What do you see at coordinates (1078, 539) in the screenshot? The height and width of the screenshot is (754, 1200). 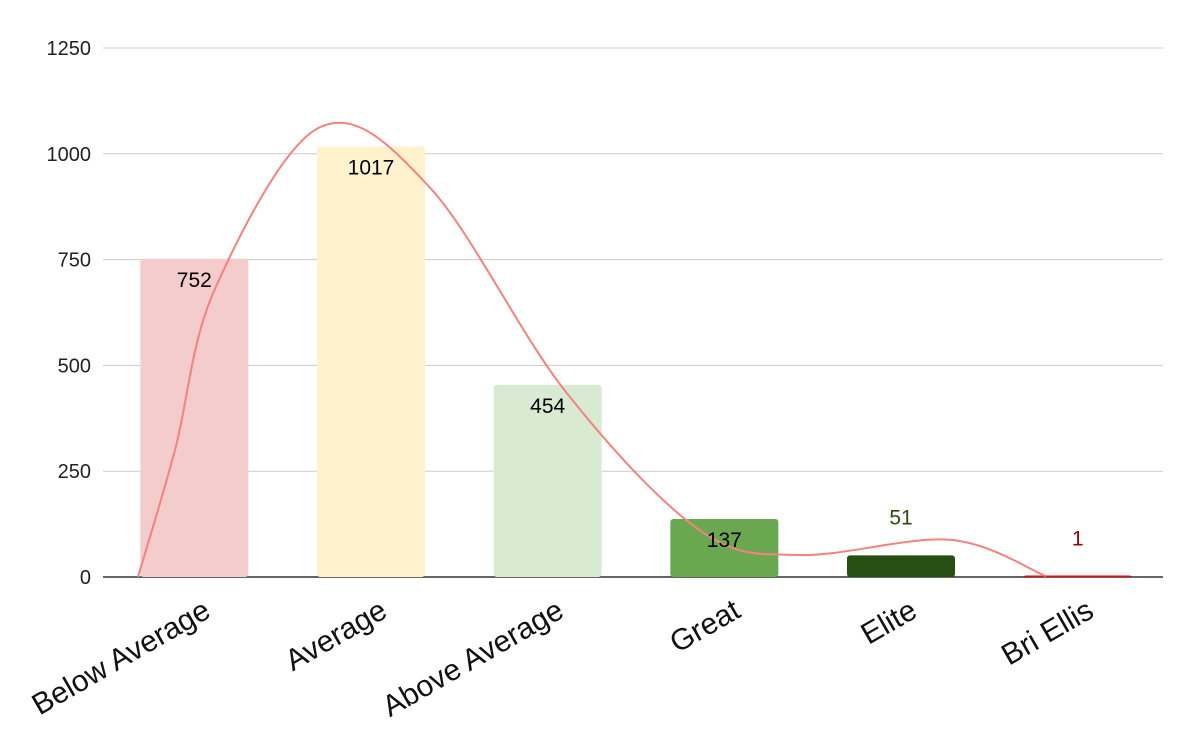 I see `data-label: 1` at bounding box center [1078, 539].